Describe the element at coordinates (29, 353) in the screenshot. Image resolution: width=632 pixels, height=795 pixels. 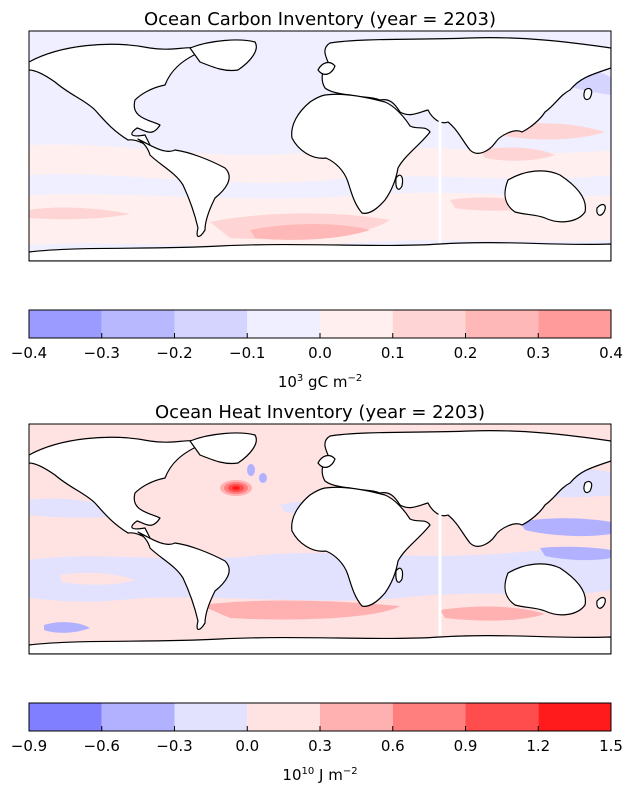
I see `colorbar-tick-label: −0.4` at that location.